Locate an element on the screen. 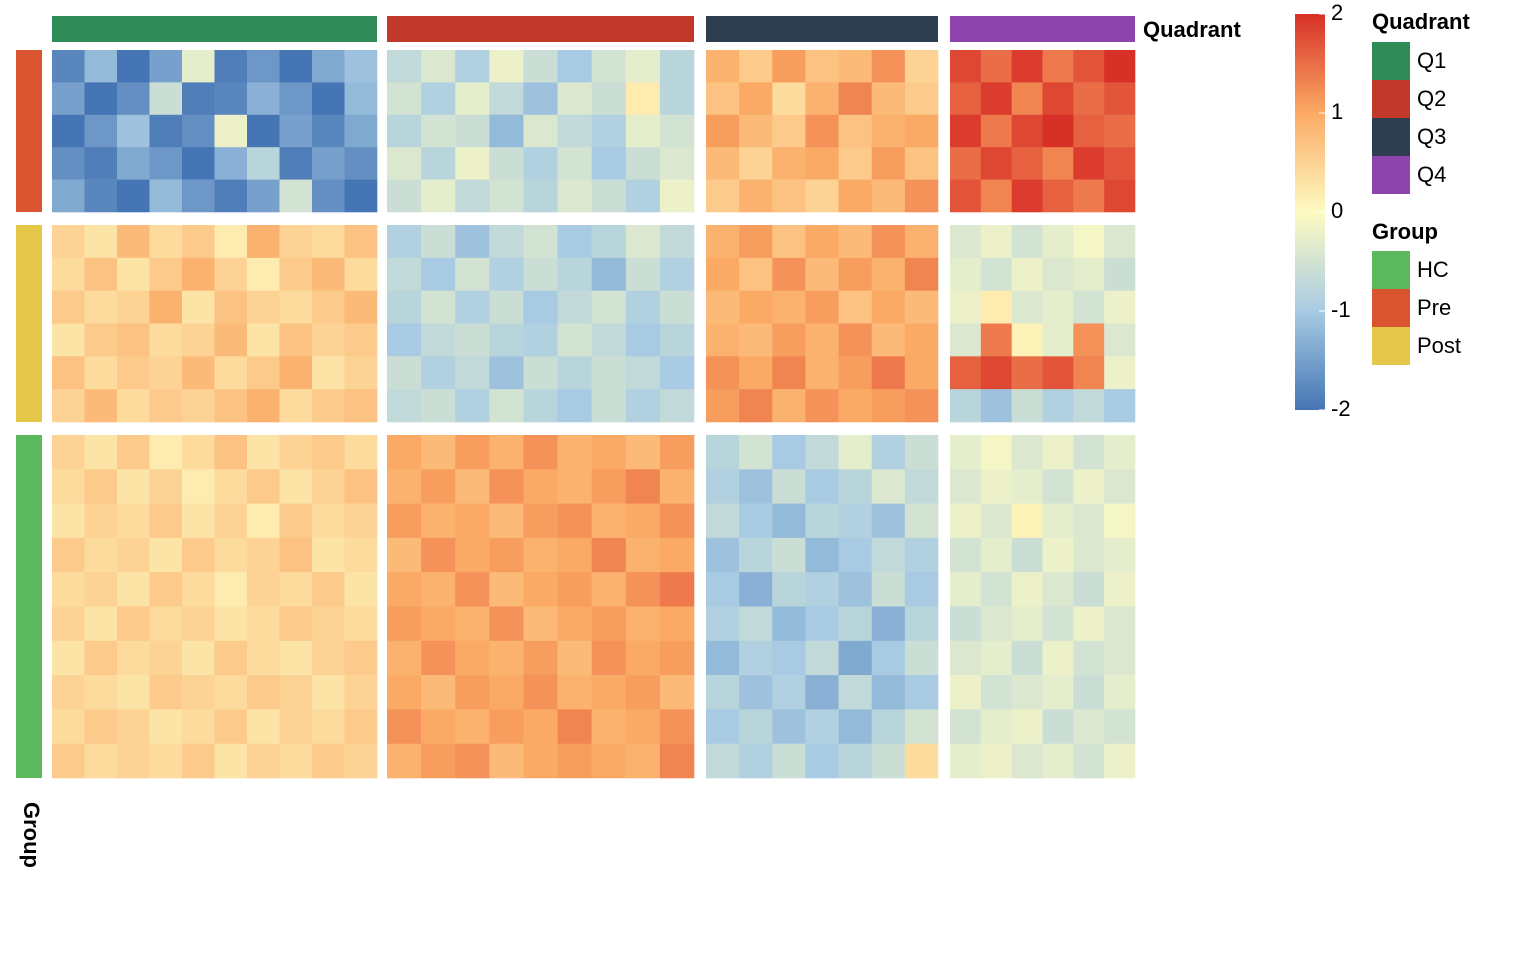 This screenshot has height=965, width=1536. row-annotation is located at coordinates (29, 131).